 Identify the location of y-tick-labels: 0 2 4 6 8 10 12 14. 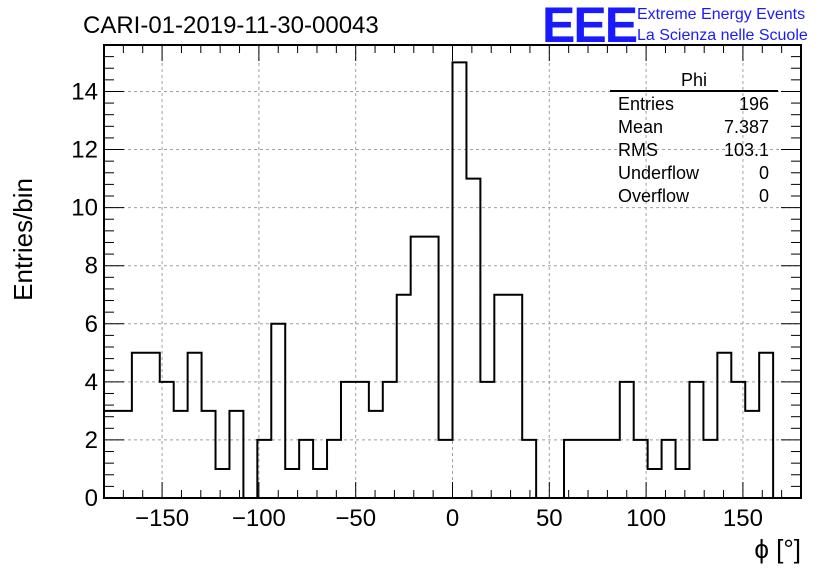
(84, 295).